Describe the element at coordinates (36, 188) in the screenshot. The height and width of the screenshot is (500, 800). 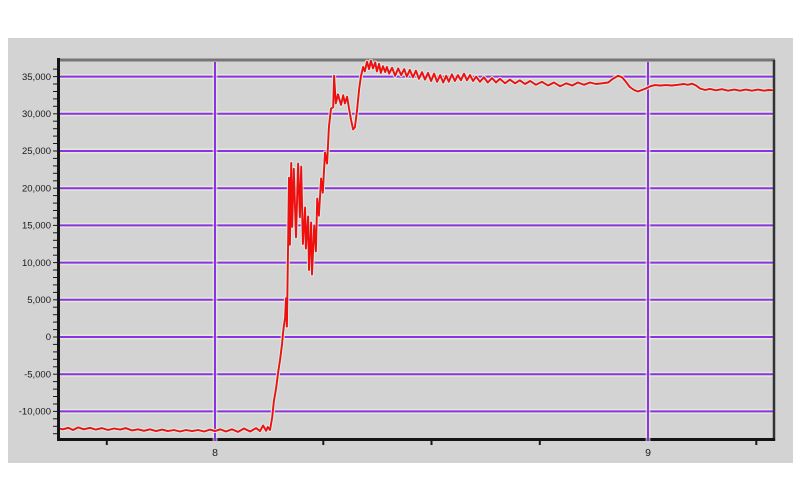
I see `y-axis-tick-label: 20,000` at that location.